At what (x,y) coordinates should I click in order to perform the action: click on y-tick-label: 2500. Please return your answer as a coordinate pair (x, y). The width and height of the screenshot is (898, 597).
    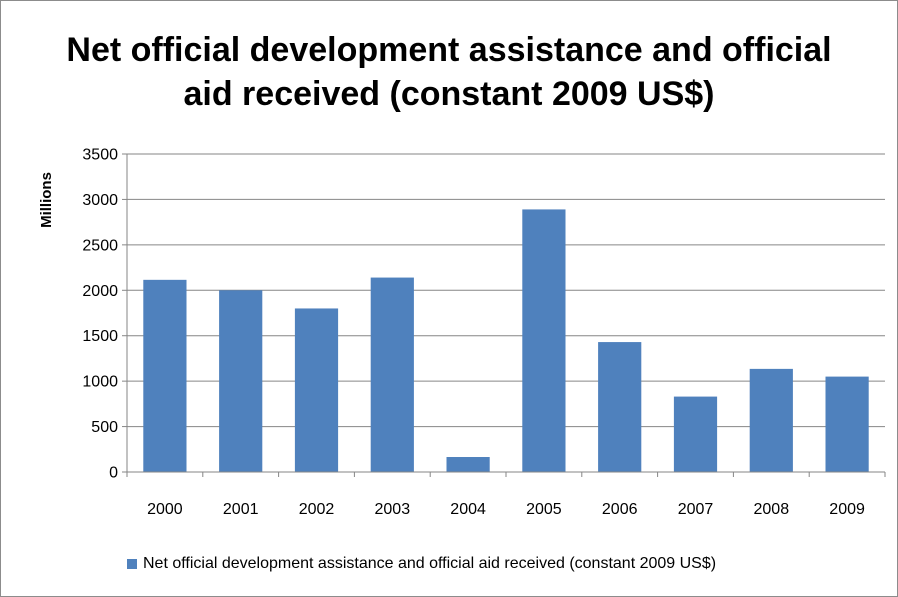
    Looking at the image, I should click on (100, 245).